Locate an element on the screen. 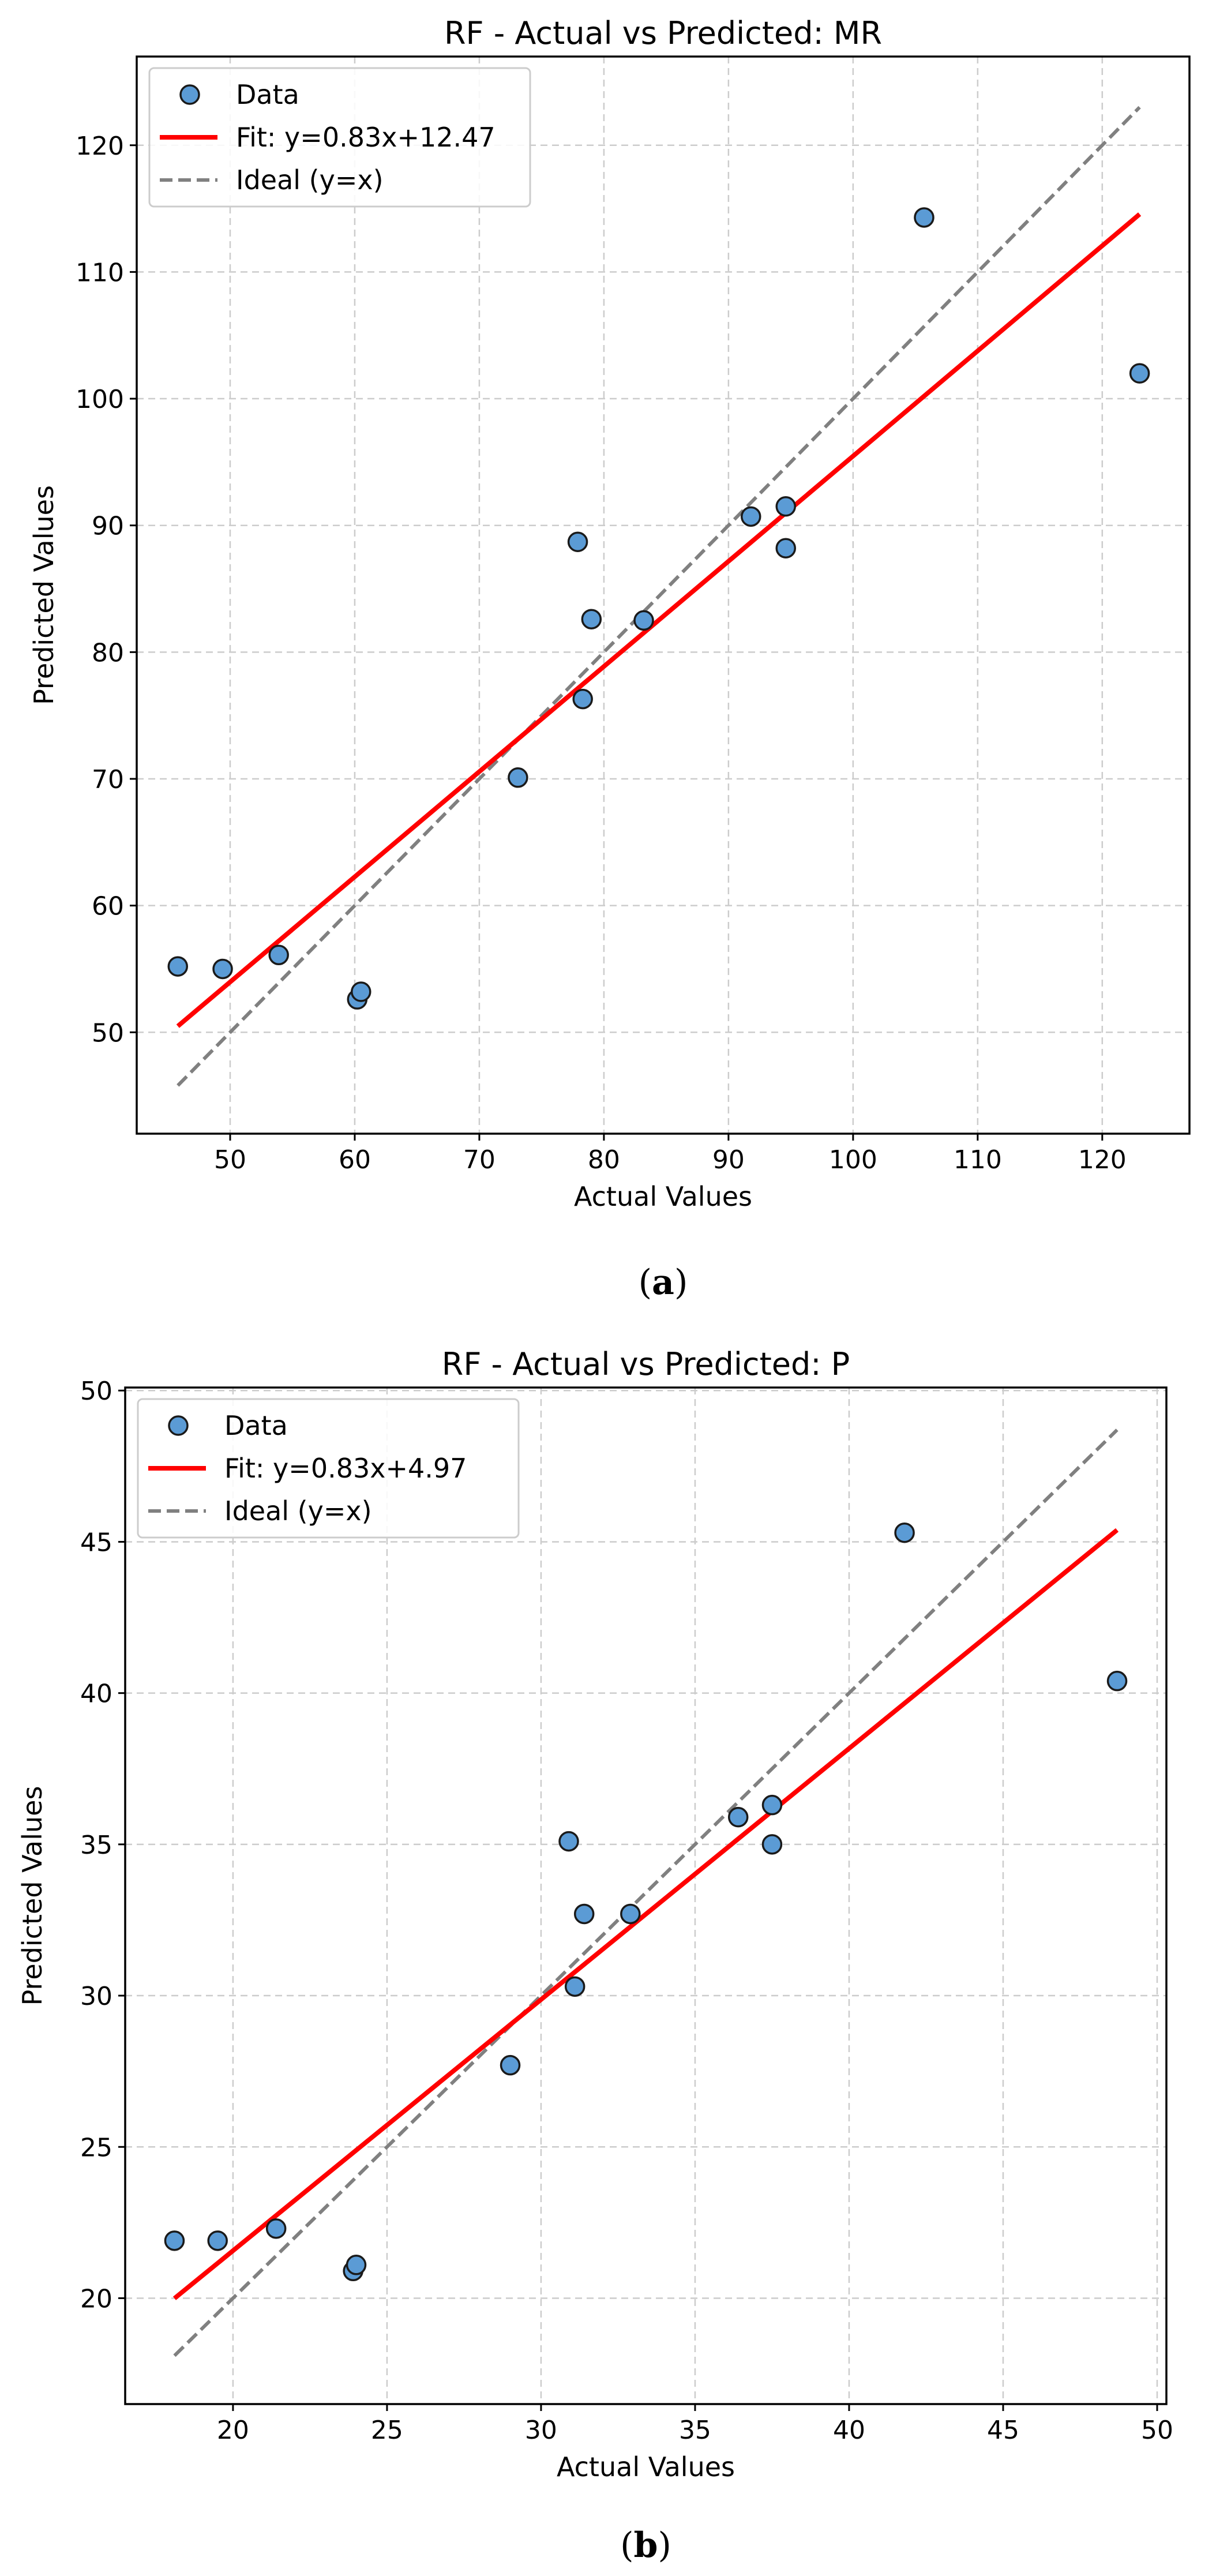  panel-caption-letter: b is located at coordinates (646, 2545).